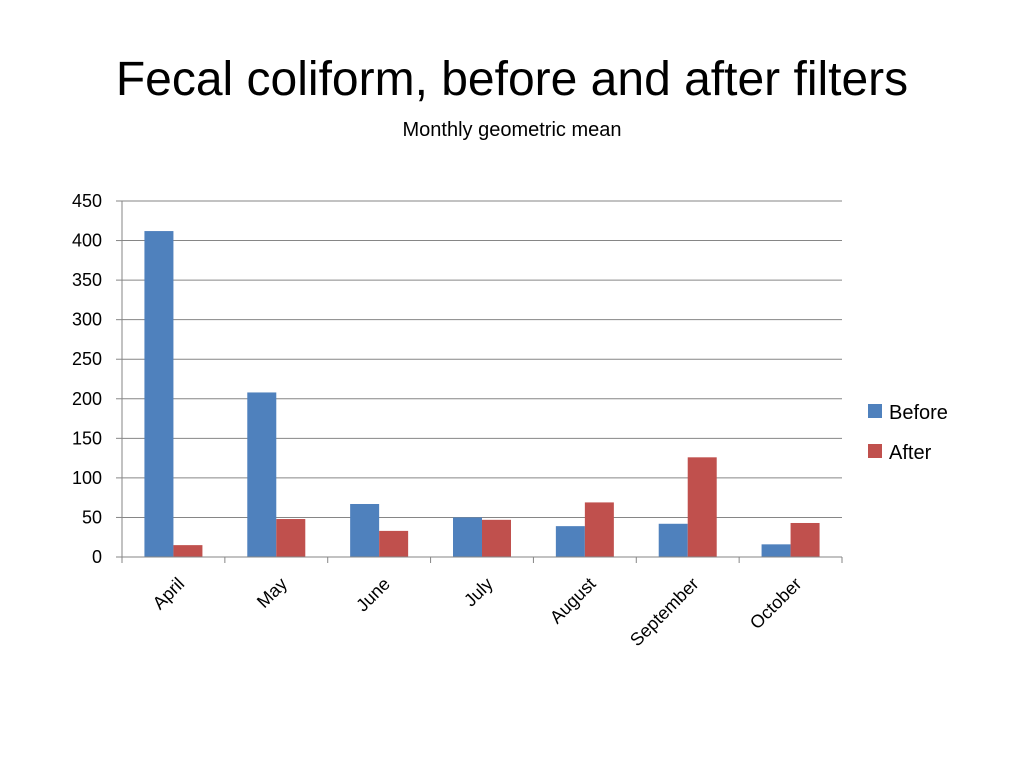 The height and width of the screenshot is (768, 1024). What do you see at coordinates (910, 453) in the screenshot?
I see `legend-label-after: After` at bounding box center [910, 453].